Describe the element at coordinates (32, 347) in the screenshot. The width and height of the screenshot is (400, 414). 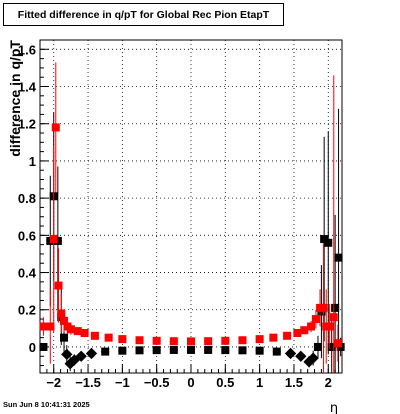
I see `y-tick-label: 0` at that location.